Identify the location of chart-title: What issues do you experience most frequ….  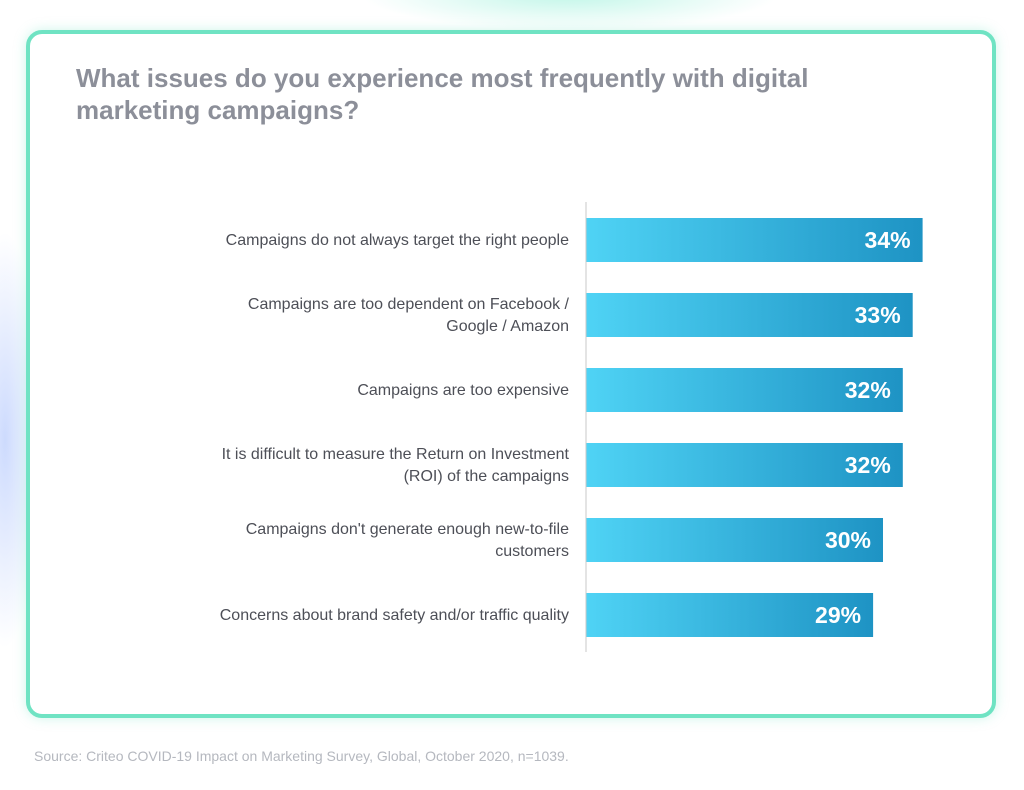
(442, 94).